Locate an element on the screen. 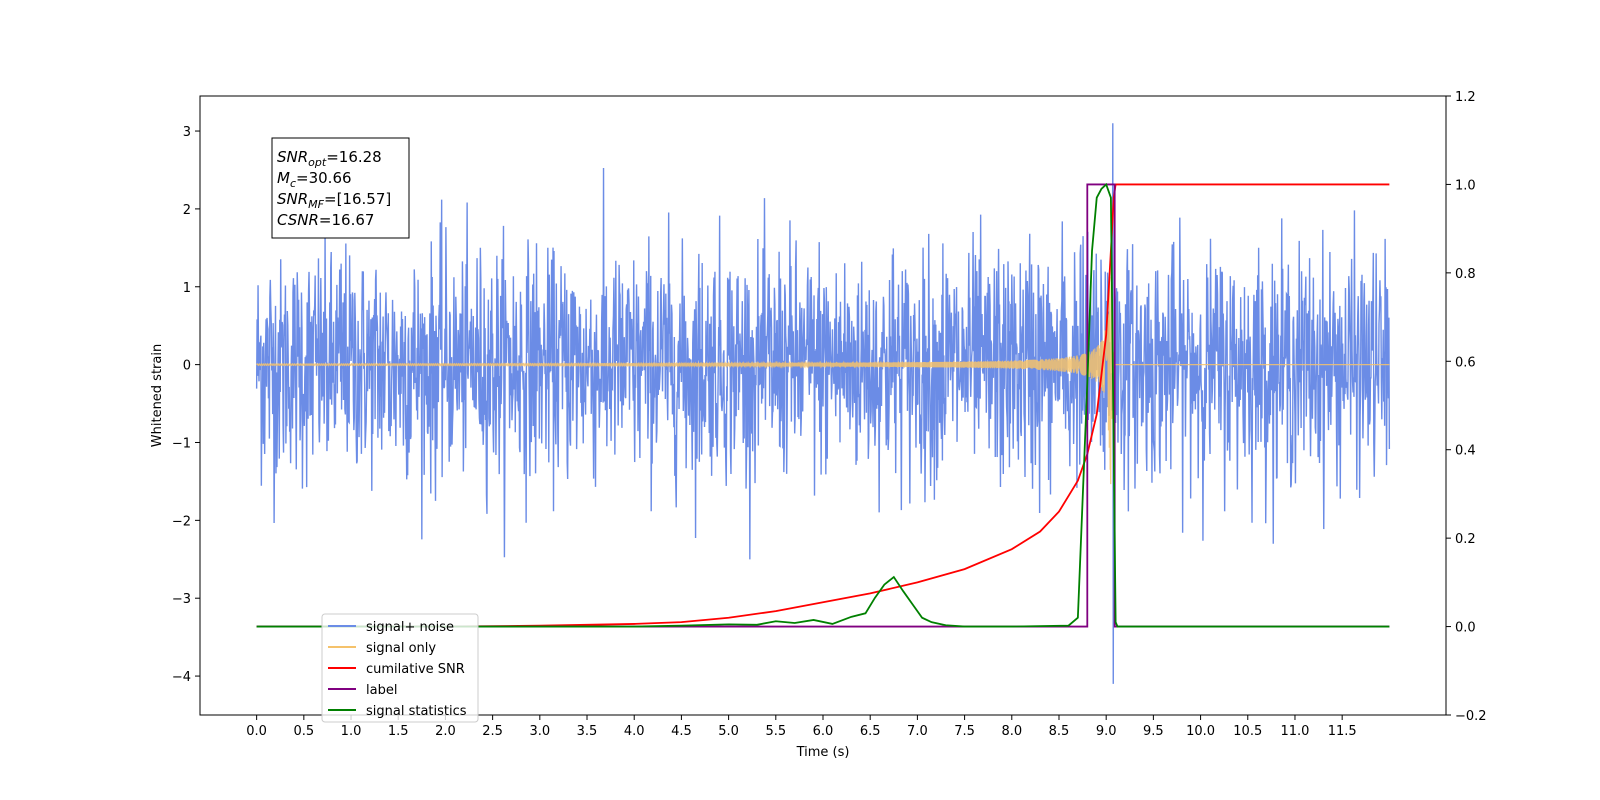  y-left-tick-label: 1 is located at coordinates (187, 288).